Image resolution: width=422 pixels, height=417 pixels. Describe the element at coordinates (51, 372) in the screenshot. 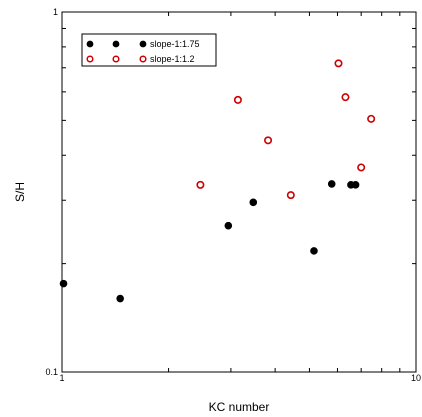

I see `y-tick-label-min: 0.1` at that location.